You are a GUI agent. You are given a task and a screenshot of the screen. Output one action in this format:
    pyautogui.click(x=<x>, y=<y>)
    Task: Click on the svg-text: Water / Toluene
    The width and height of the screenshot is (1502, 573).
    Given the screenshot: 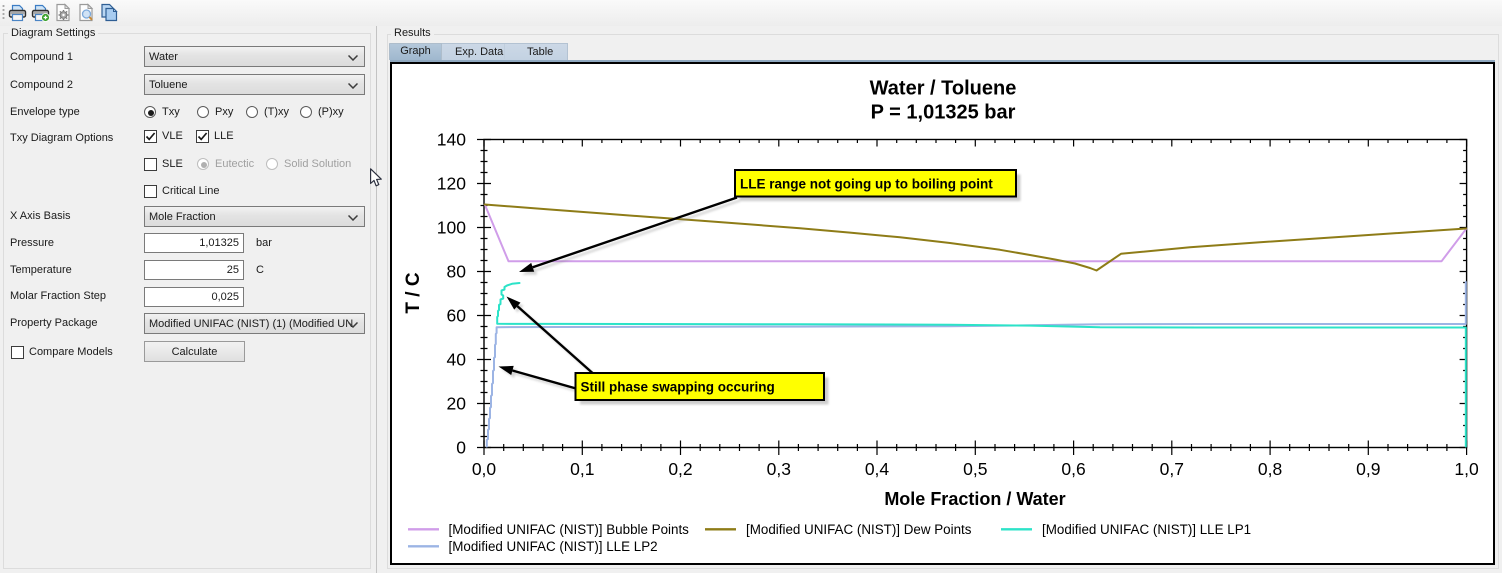 What is the action you would take?
    pyautogui.click(x=943, y=89)
    